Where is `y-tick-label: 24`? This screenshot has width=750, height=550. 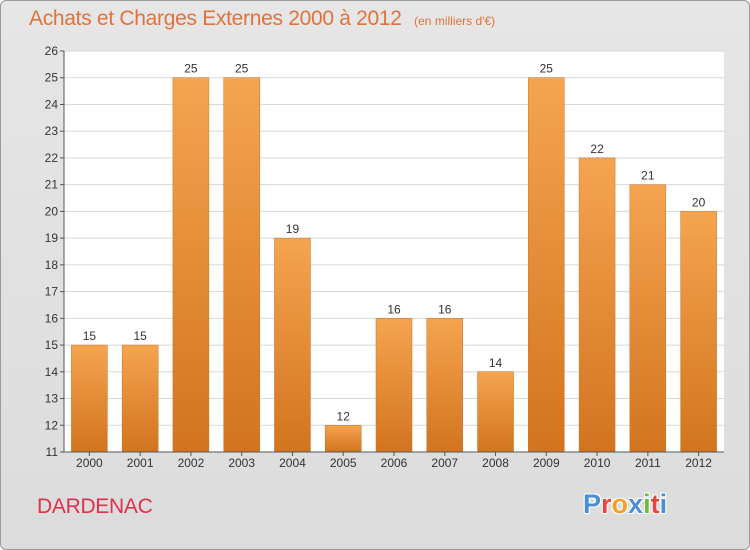 y-tick-label: 24 is located at coordinates (52, 104).